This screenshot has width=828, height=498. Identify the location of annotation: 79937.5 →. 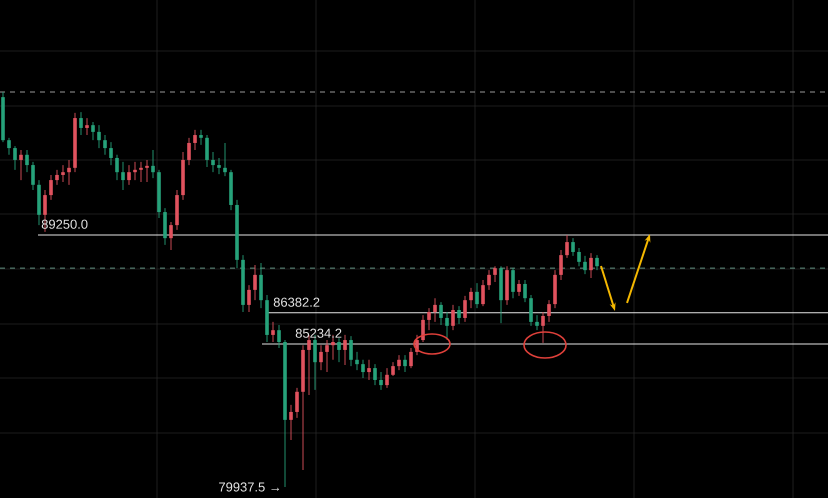
(249, 487).